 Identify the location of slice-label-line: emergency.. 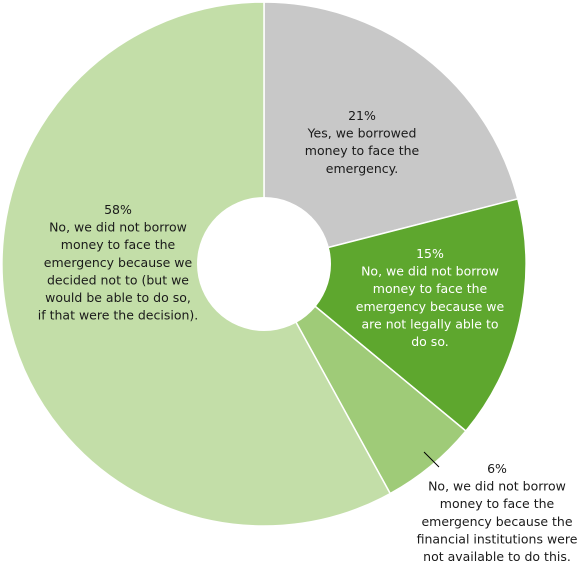
(362, 168).